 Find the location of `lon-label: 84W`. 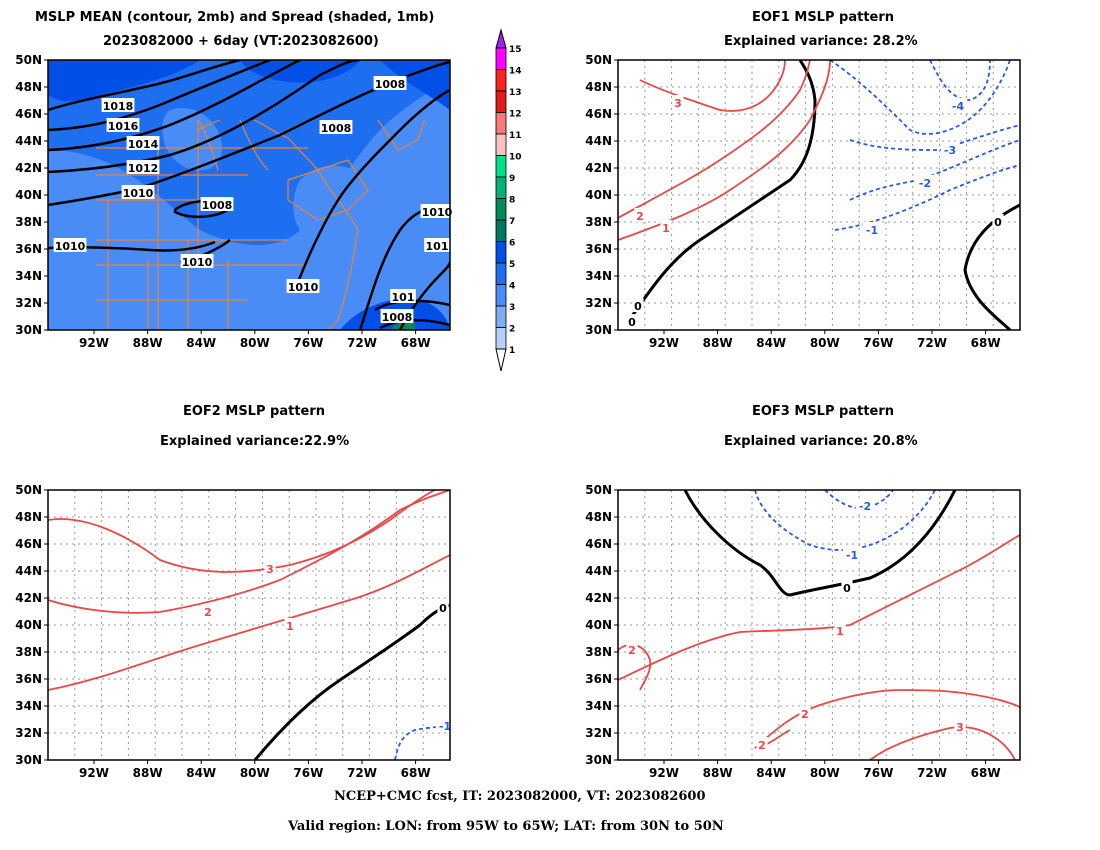

lon-label: 84W is located at coordinates (771, 343).